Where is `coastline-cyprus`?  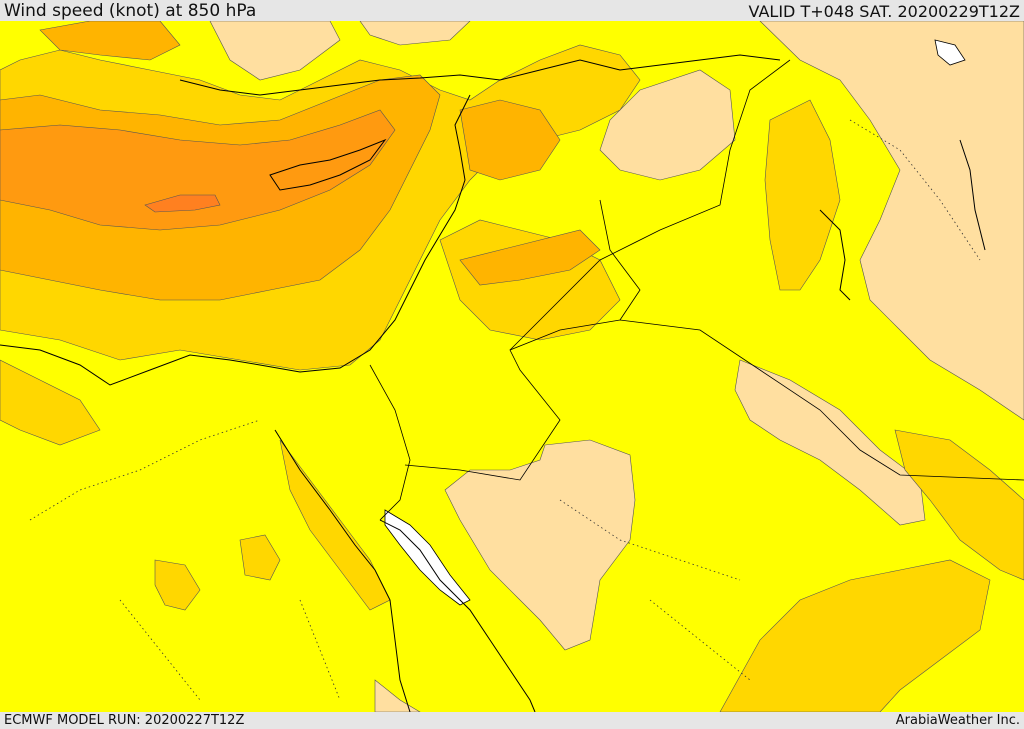
coastline-cyprus is located at coordinates (328, 164).